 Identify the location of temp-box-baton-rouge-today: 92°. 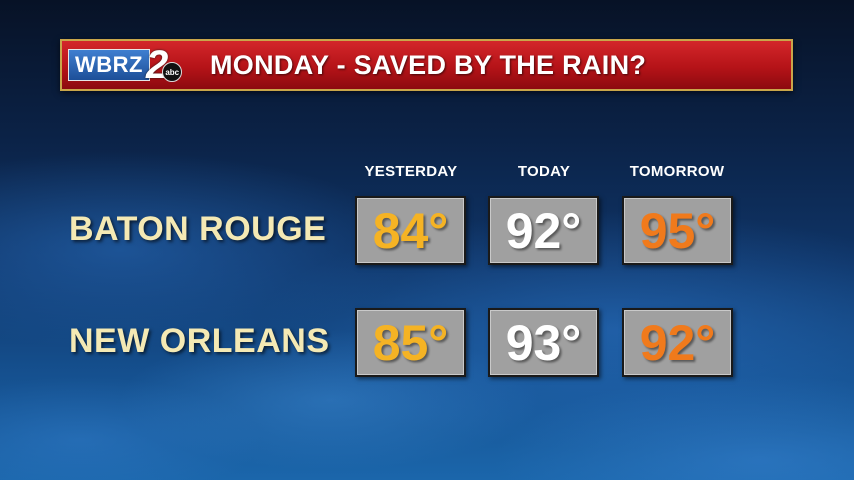
(543, 230).